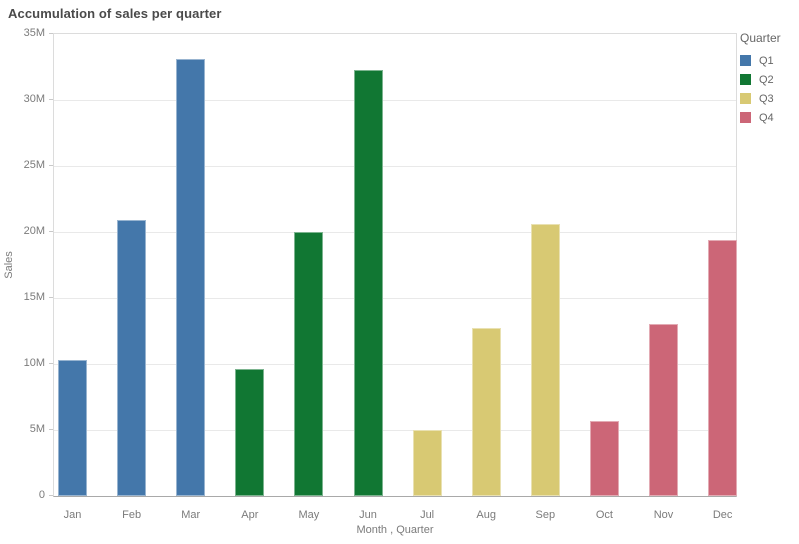 This screenshot has height=544, width=799. Describe the element at coordinates (132, 358) in the screenshot. I see `bar-feb` at that location.